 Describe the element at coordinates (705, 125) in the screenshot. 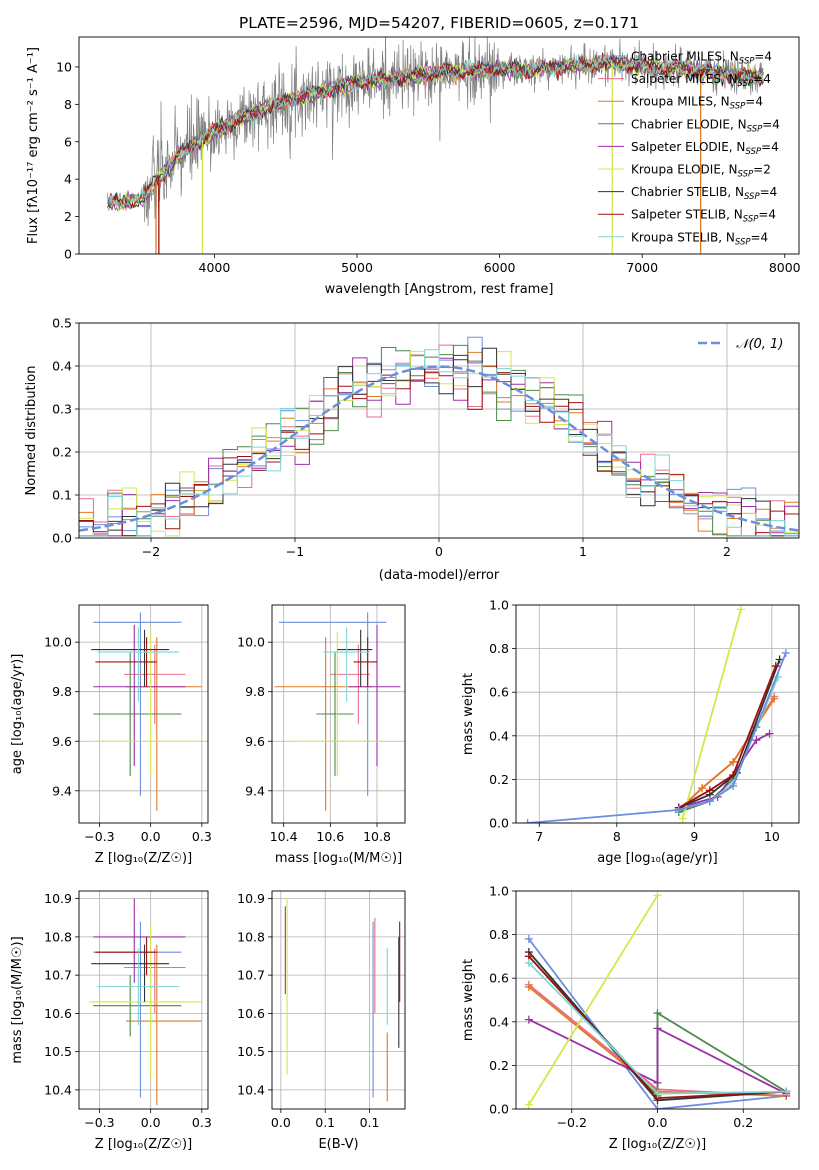

I see `legend-entry: Chabrier ELODIE, NSSP=4` at that location.